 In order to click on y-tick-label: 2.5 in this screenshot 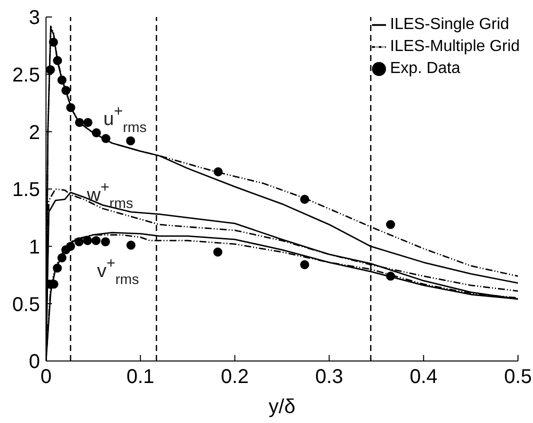, I will do `click(26, 75)`.